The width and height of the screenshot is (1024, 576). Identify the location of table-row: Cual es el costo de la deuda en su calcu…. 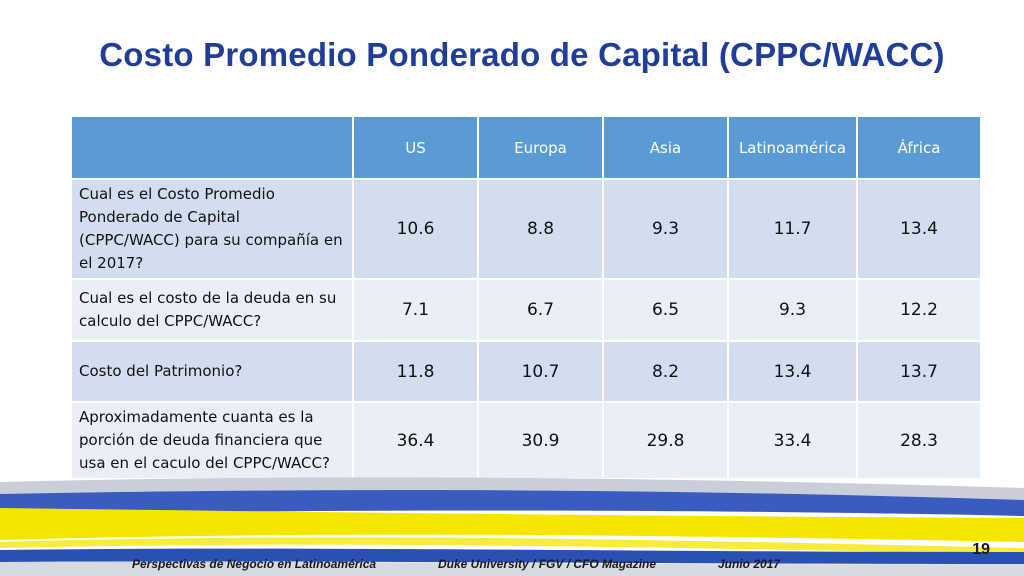
(526, 310).